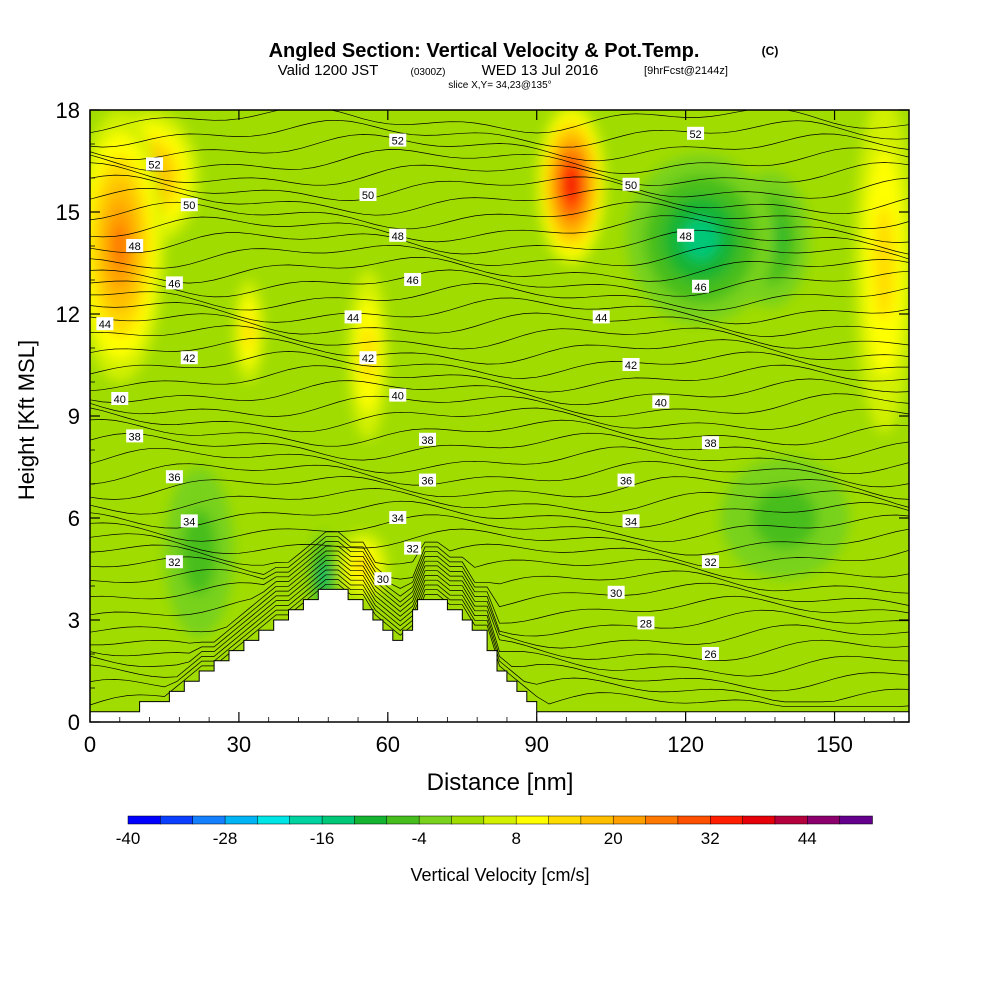 The image size is (1000, 1000). What do you see at coordinates (536, 744) in the screenshot?
I see `x-tick-label: 90` at bounding box center [536, 744].